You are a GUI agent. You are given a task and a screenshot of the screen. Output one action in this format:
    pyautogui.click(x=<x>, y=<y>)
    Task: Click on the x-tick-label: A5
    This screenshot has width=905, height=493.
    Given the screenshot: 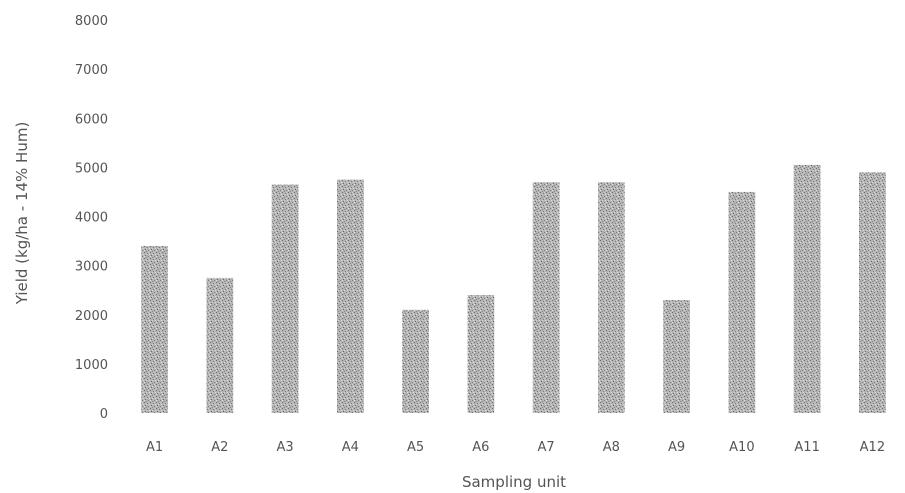 What is the action you would take?
    pyautogui.click(x=415, y=447)
    